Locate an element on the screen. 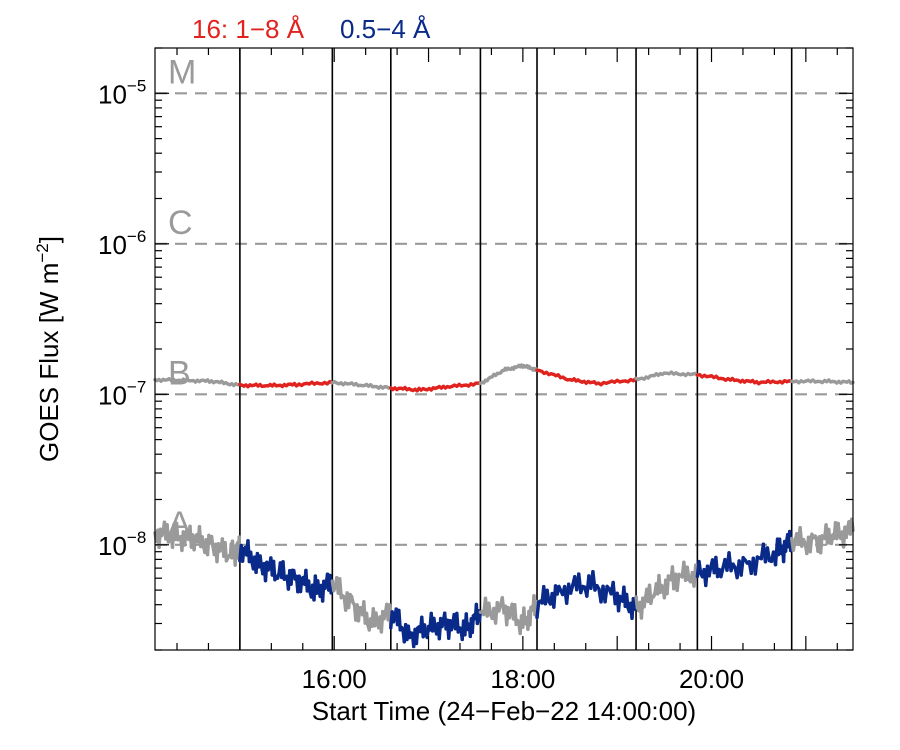  flare-class-label: C is located at coordinates (180, 223).